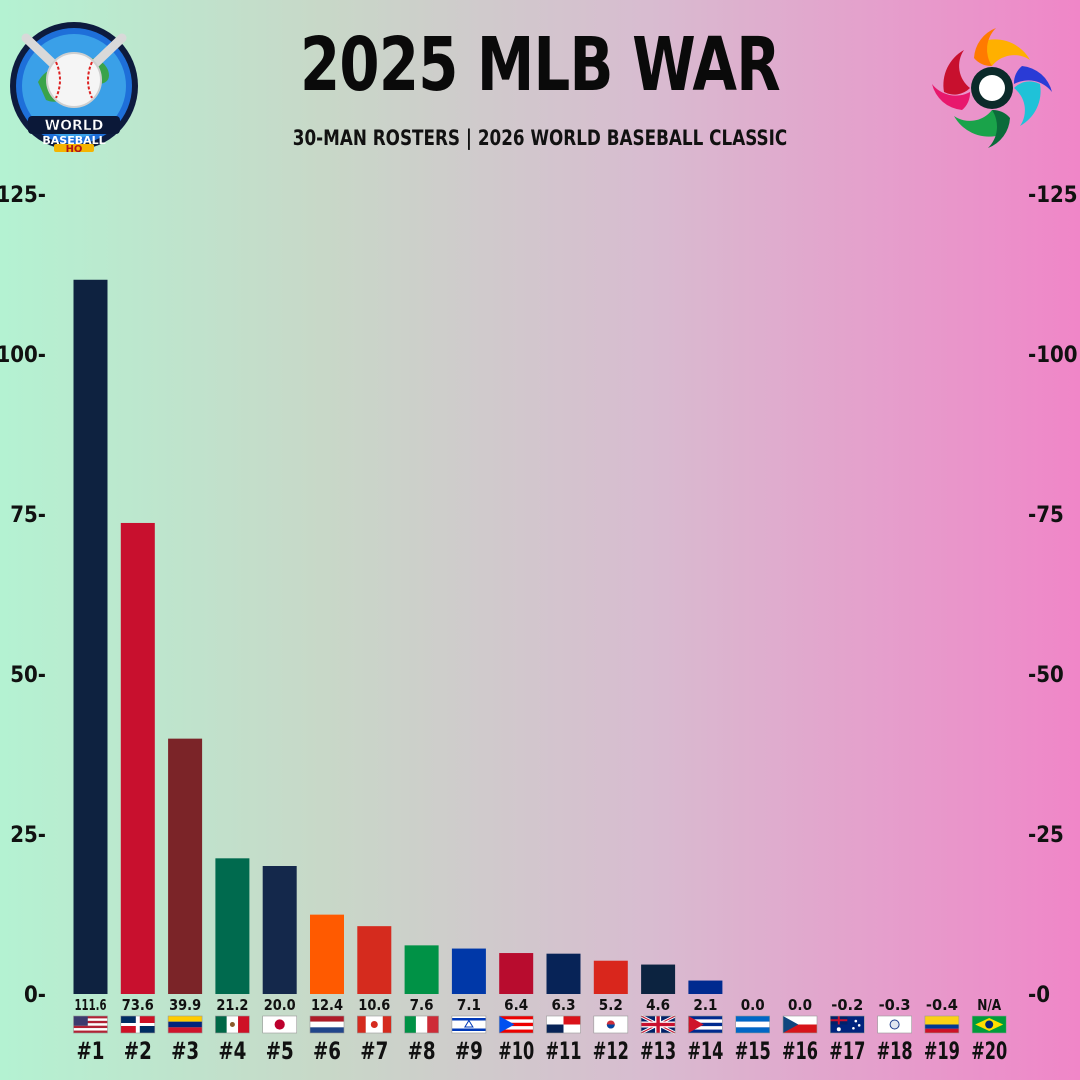 Image resolution: width=1080 pixels, height=1080 pixels. I want to click on data-label: 73.6, so click(138, 1005).